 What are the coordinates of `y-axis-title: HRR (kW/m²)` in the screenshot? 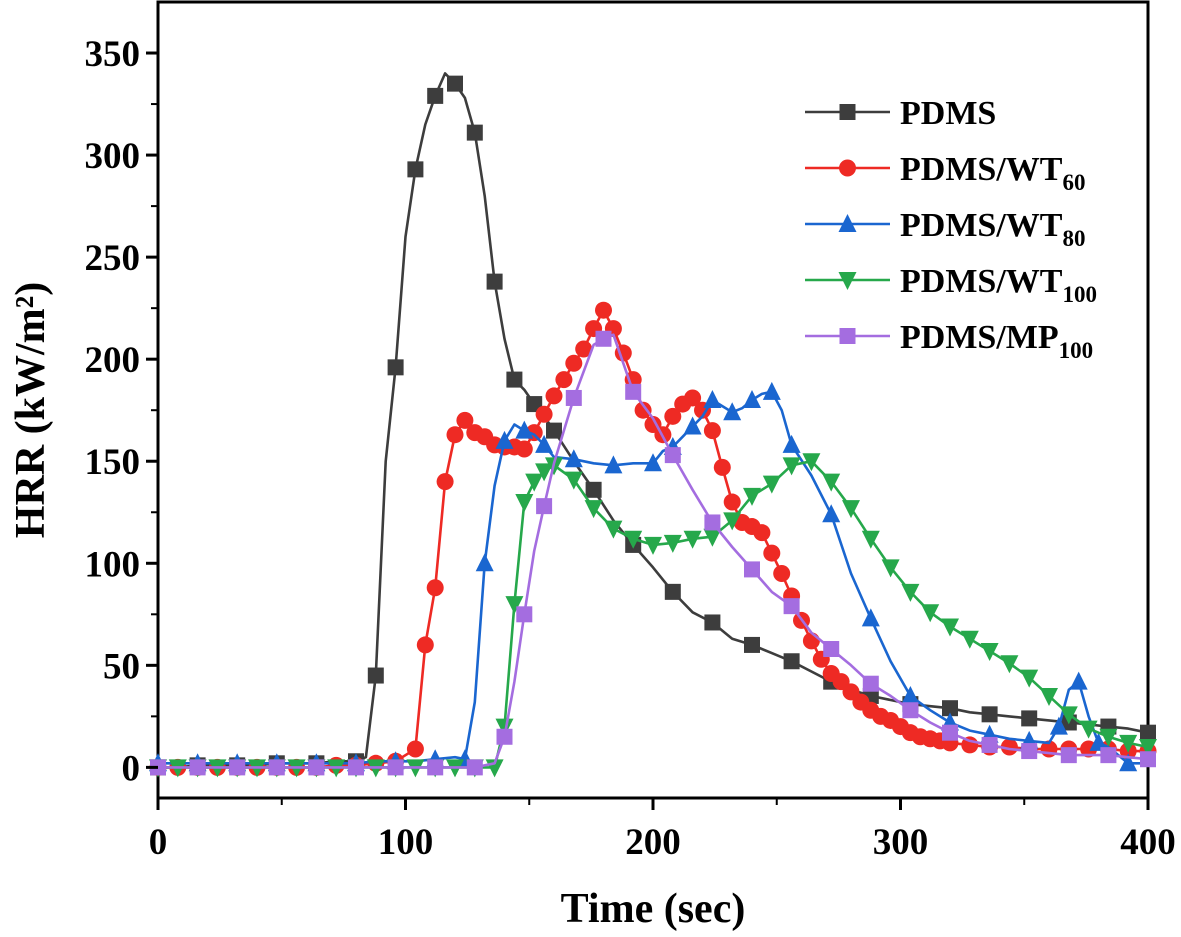 It's located at (31, 410).